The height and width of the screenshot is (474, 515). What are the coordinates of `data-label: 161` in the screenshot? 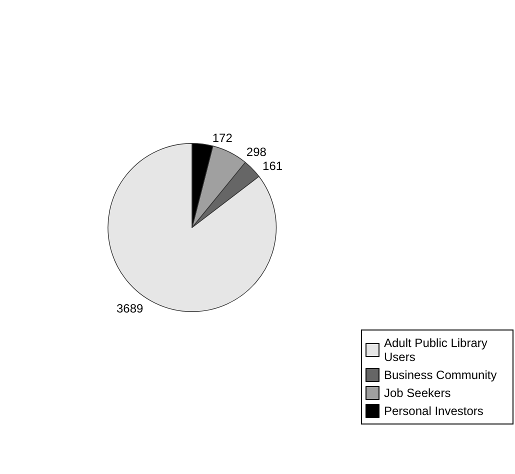 It's located at (272, 166).